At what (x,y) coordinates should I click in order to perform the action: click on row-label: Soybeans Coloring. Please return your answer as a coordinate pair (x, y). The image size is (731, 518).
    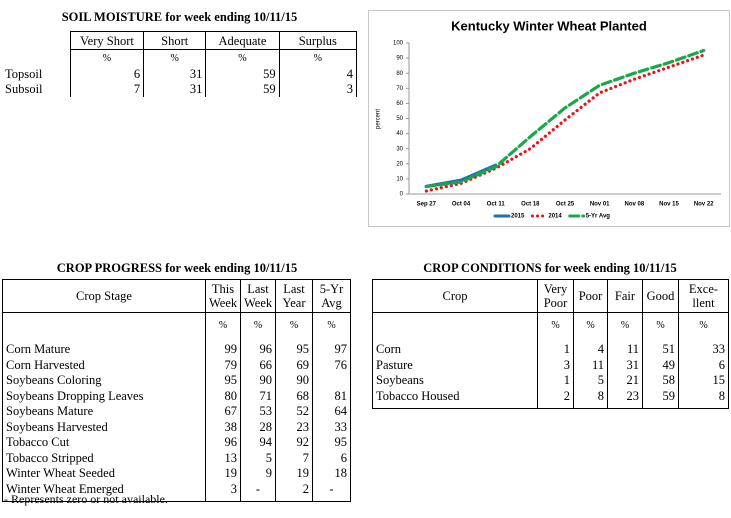
    Looking at the image, I should click on (104, 381).